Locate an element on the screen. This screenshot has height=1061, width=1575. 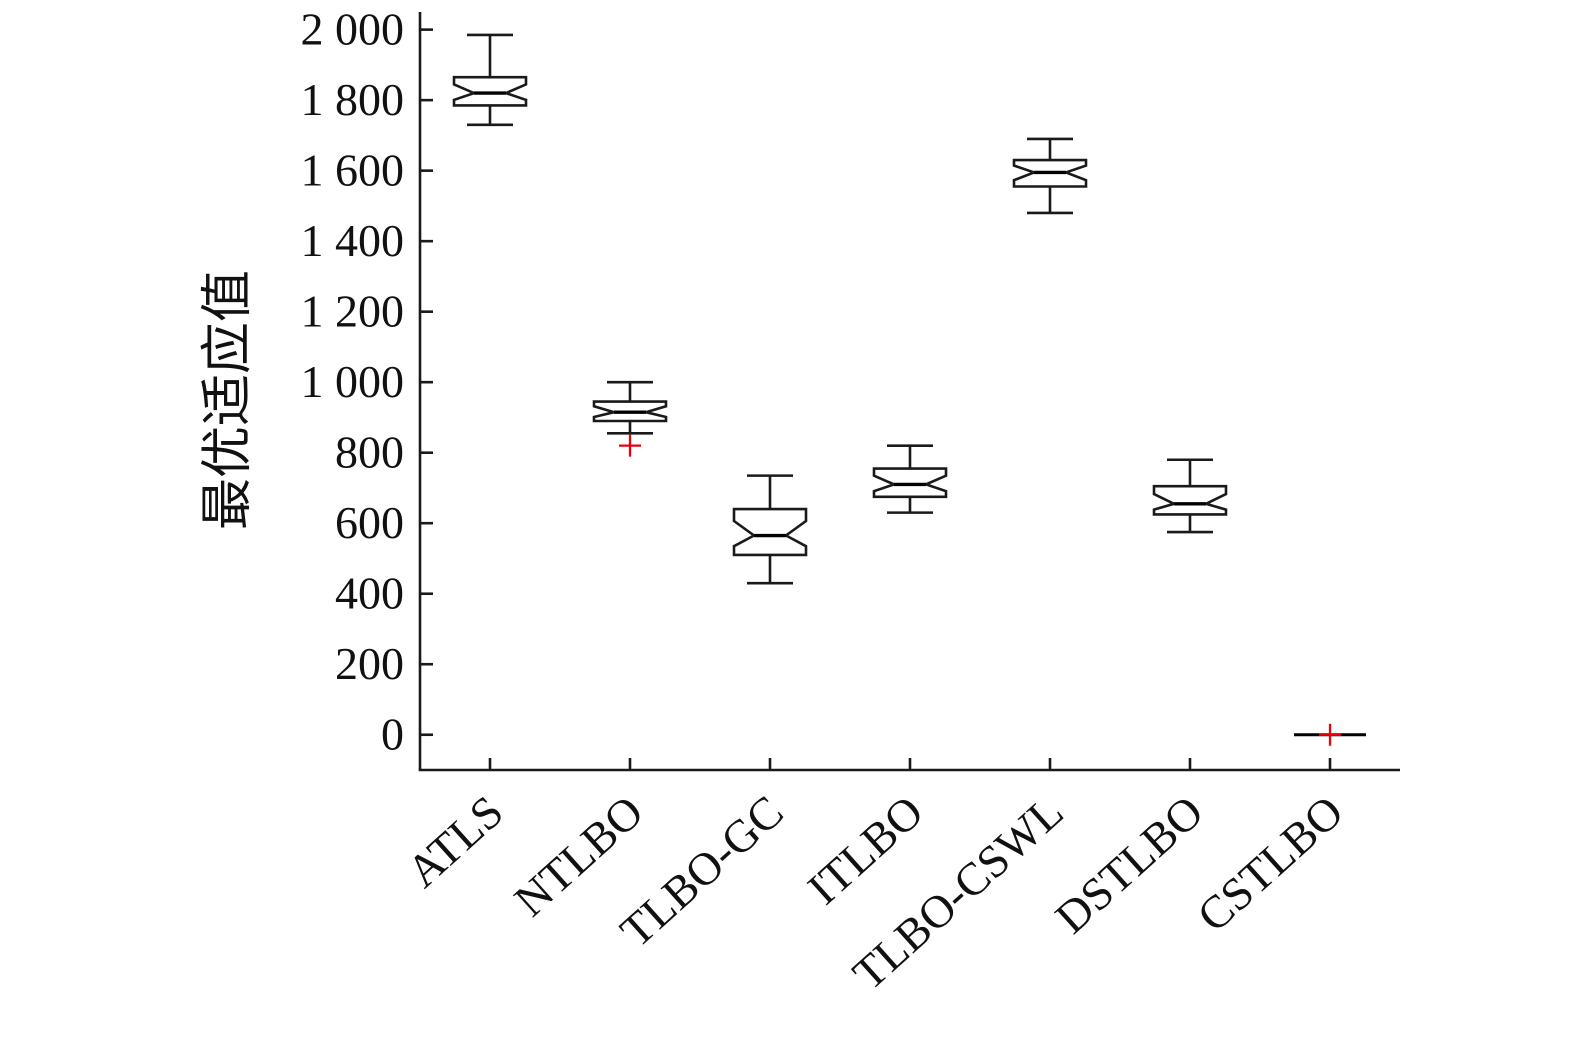
y-tick-label: 1 600 is located at coordinates (353, 170).